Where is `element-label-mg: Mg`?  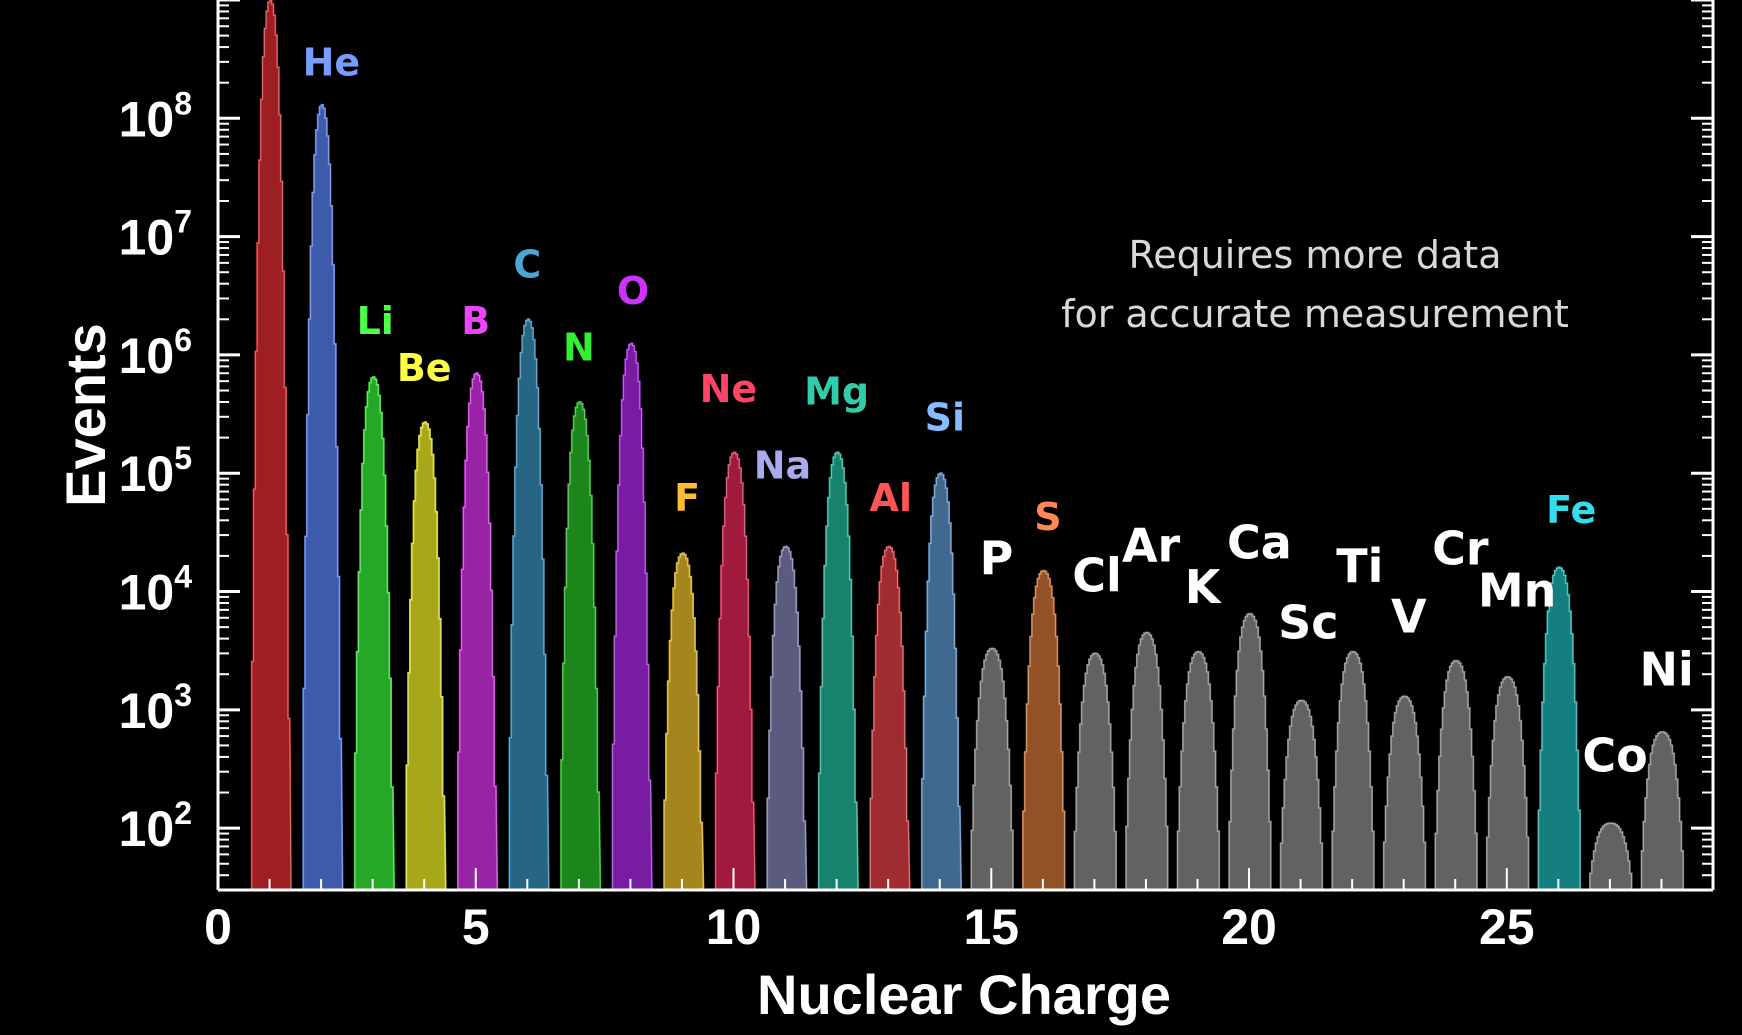 element-label-mg: Mg is located at coordinates (836, 392).